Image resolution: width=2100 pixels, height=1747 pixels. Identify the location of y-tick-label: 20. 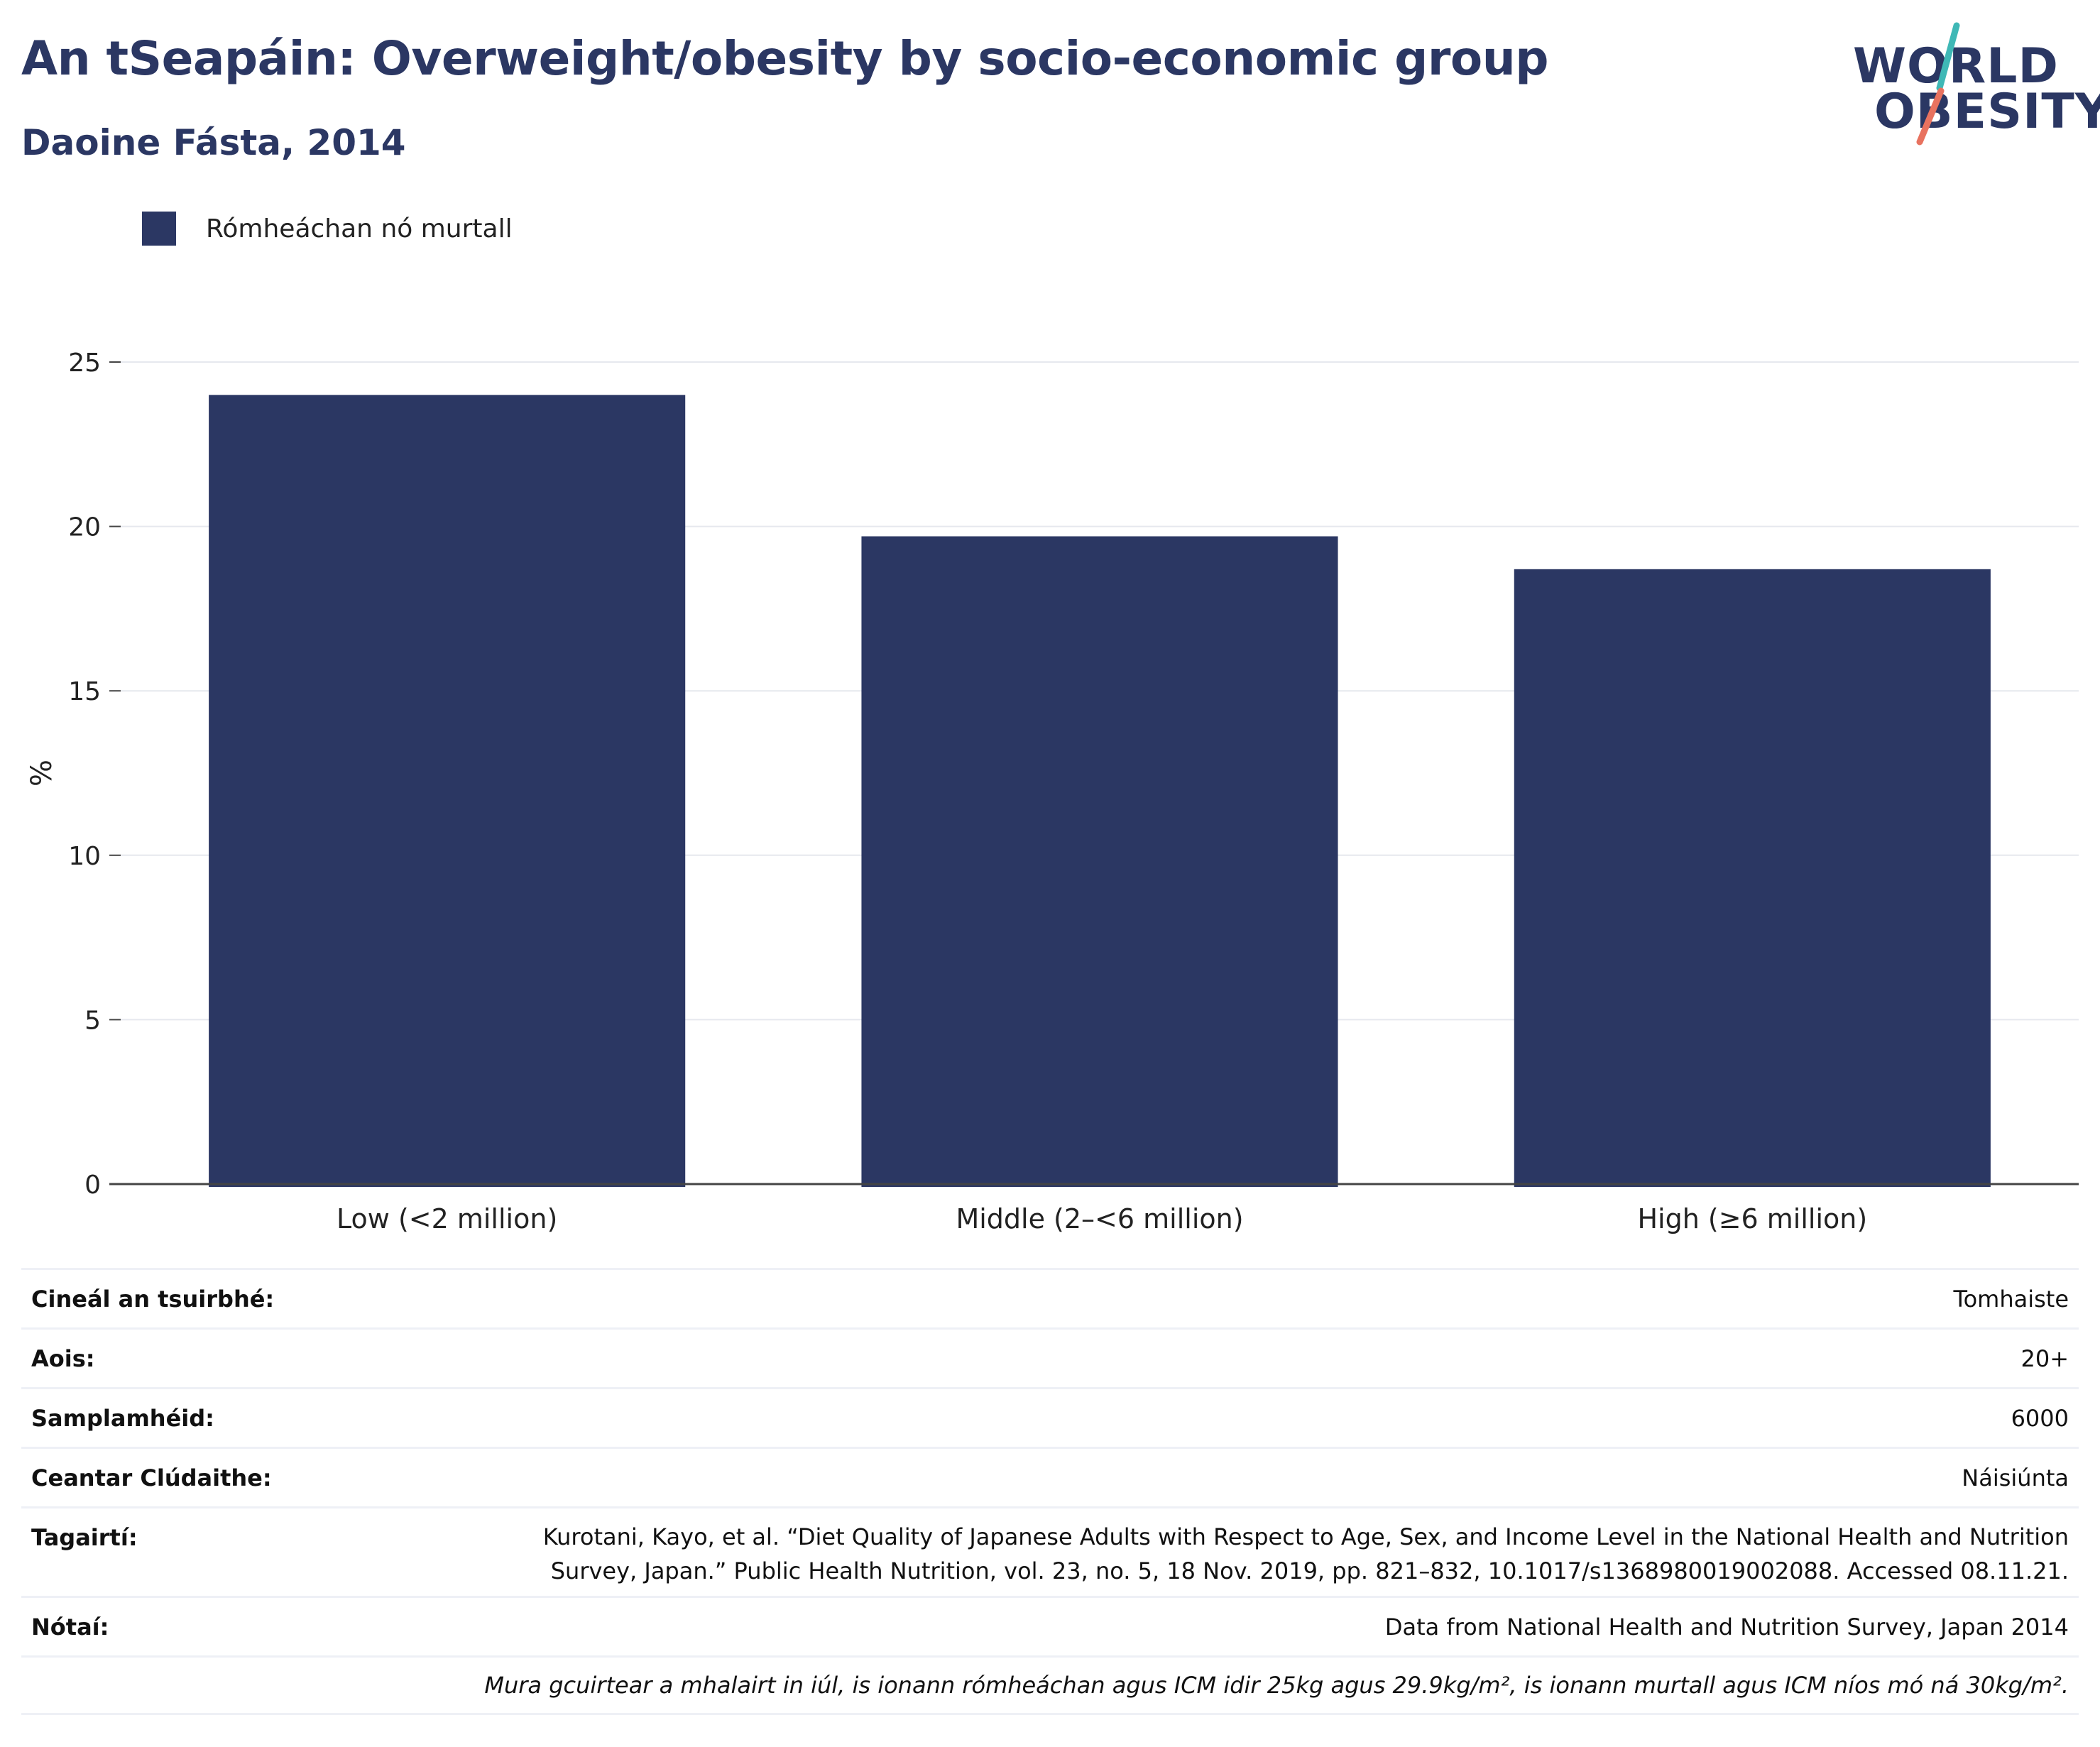
(84, 527).